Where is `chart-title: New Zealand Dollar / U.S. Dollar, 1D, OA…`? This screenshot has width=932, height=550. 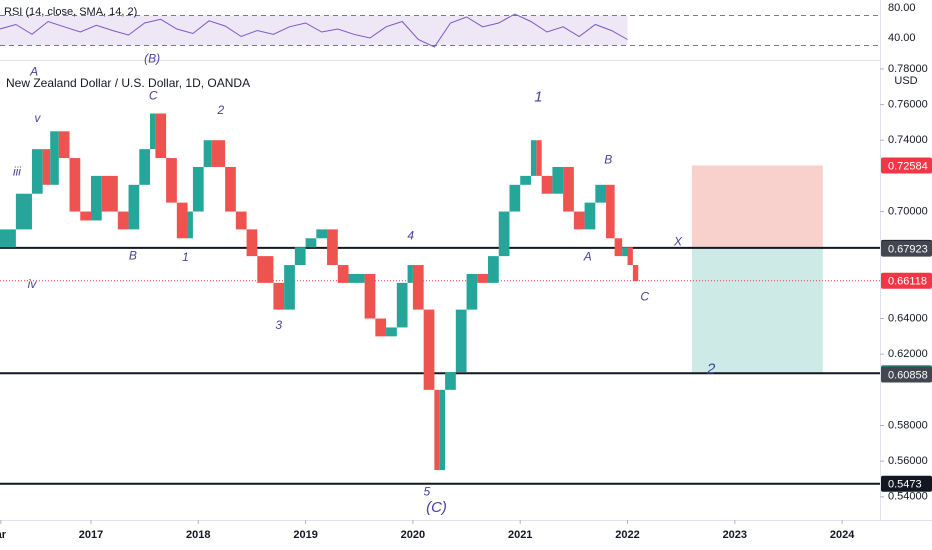 chart-title: New Zealand Dollar / U.S. Dollar, 1D, OA… is located at coordinates (128, 83).